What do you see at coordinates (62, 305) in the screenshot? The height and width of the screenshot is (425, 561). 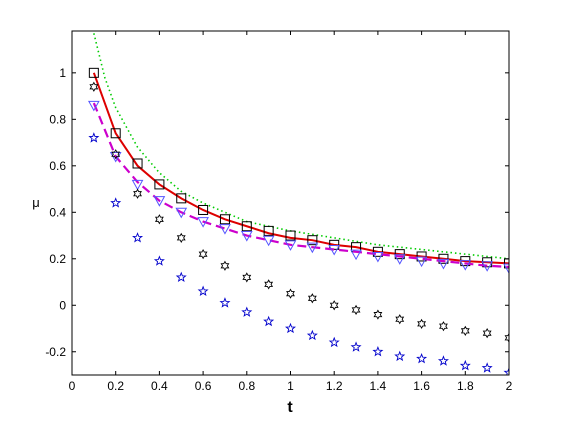 I see `y-tick-label: 0` at bounding box center [62, 305].